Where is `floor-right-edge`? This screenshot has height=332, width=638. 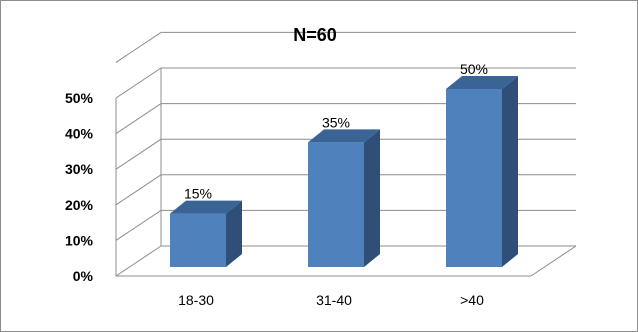
floor-right-edge is located at coordinates (553, 261).